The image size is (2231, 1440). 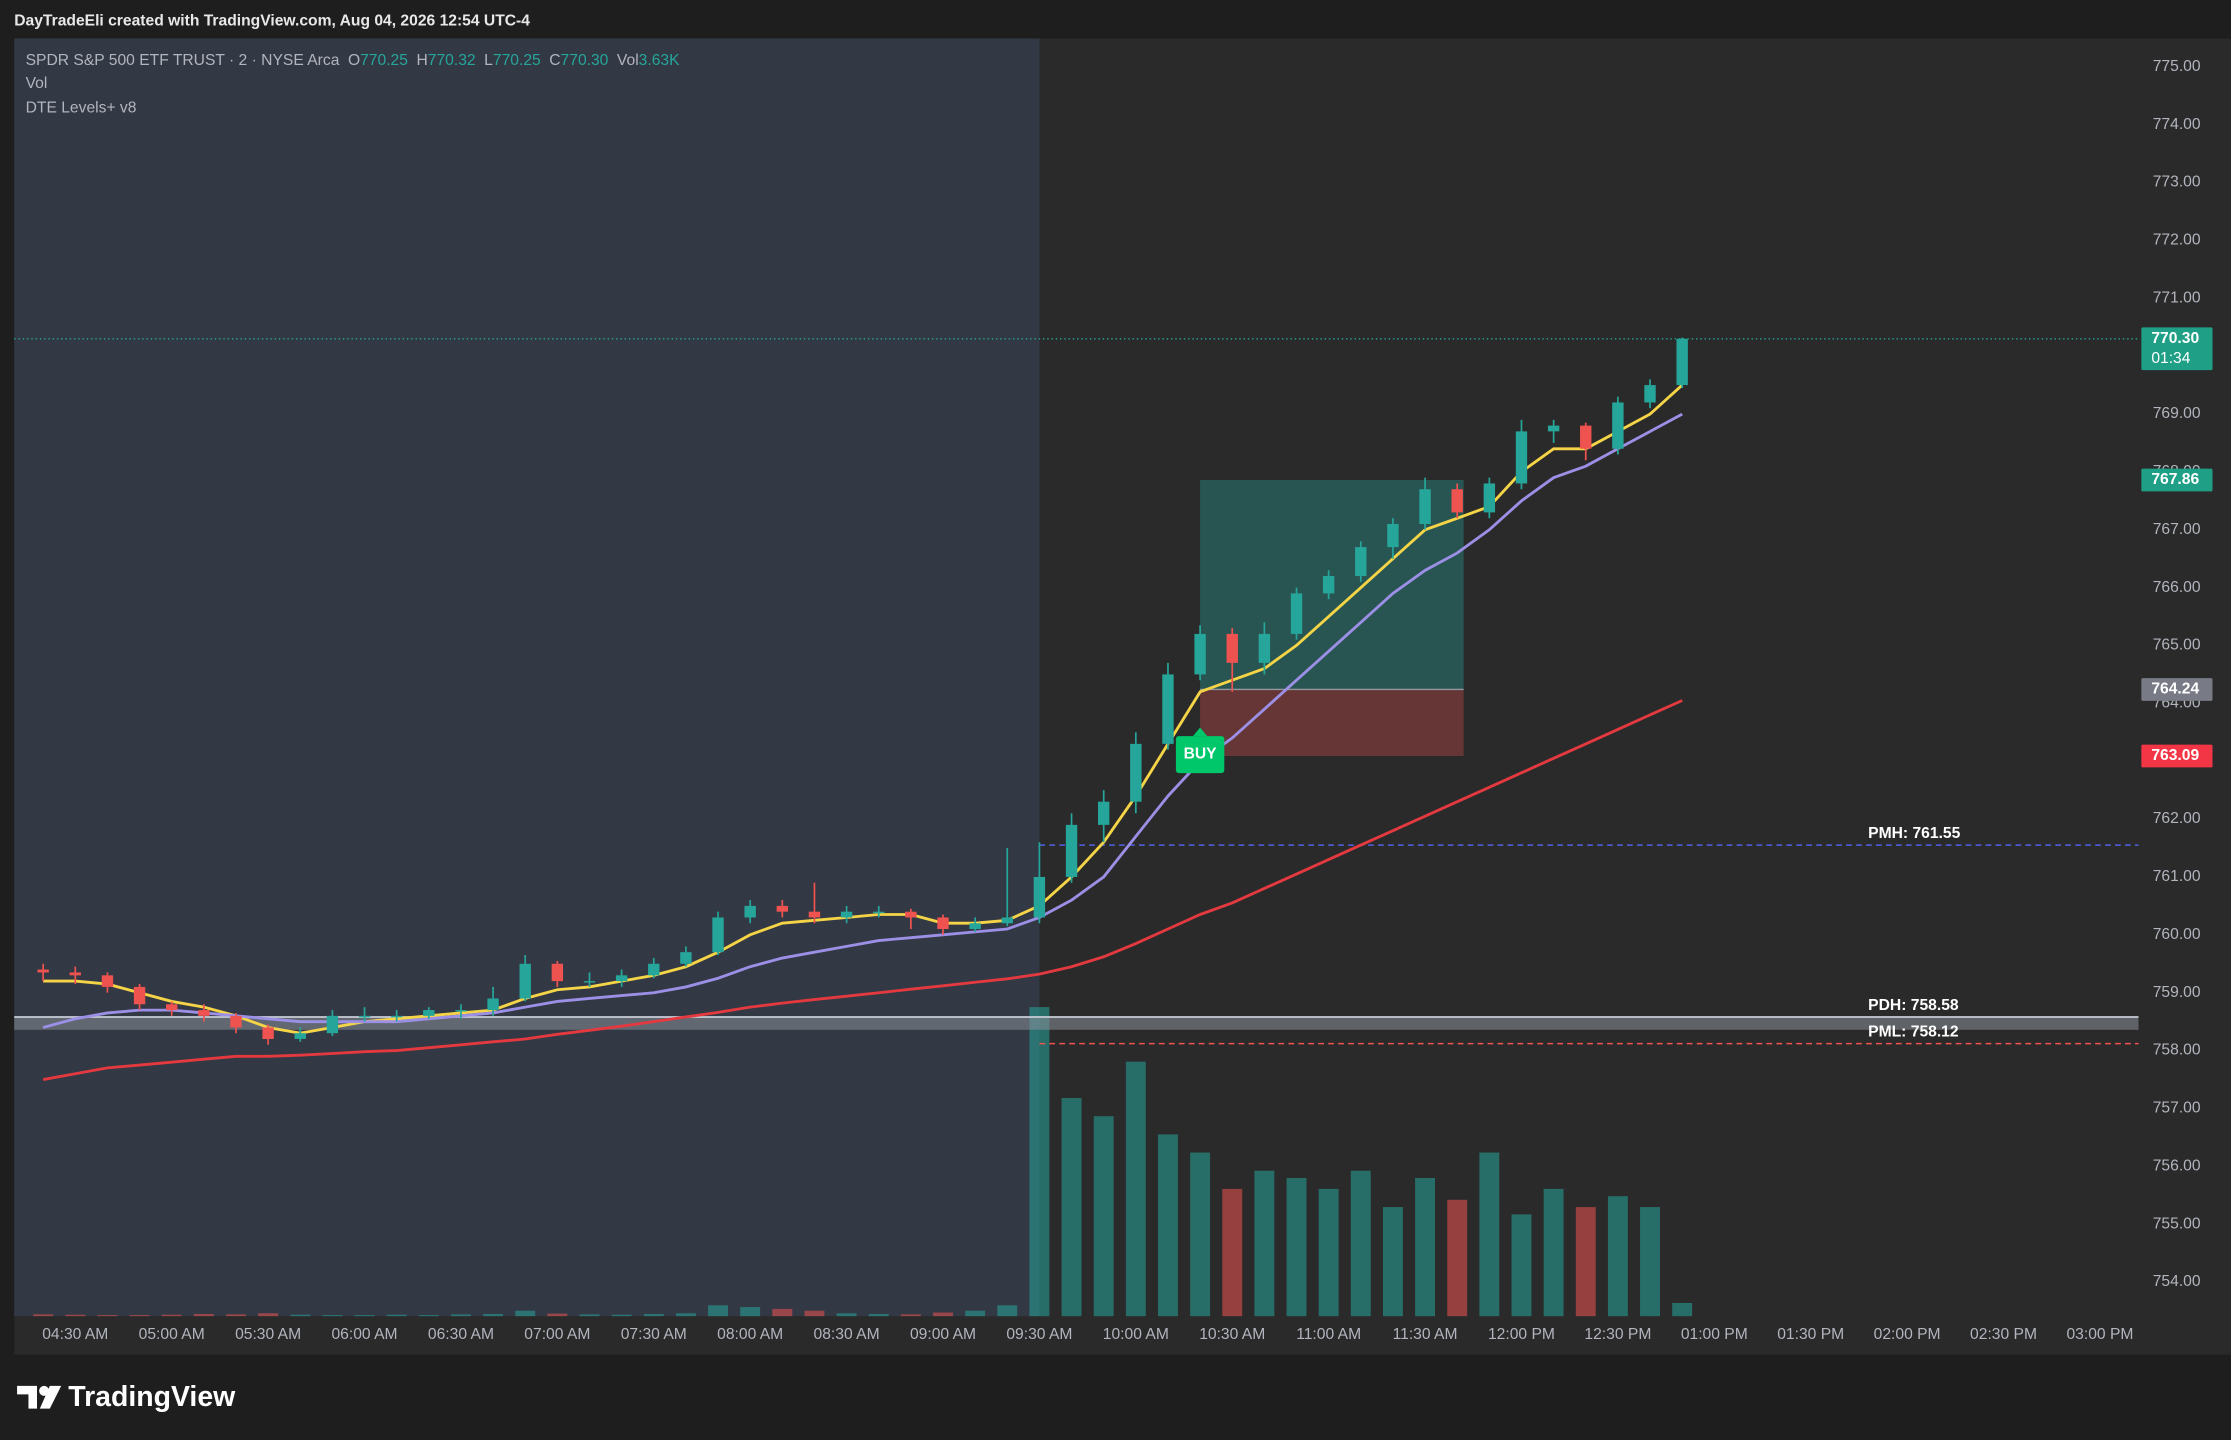 What do you see at coordinates (183, 60) in the screenshot?
I see `chart-title: SPDR S&P 500 ETF TRUST · 2 · NYSE Arca` at bounding box center [183, 60].